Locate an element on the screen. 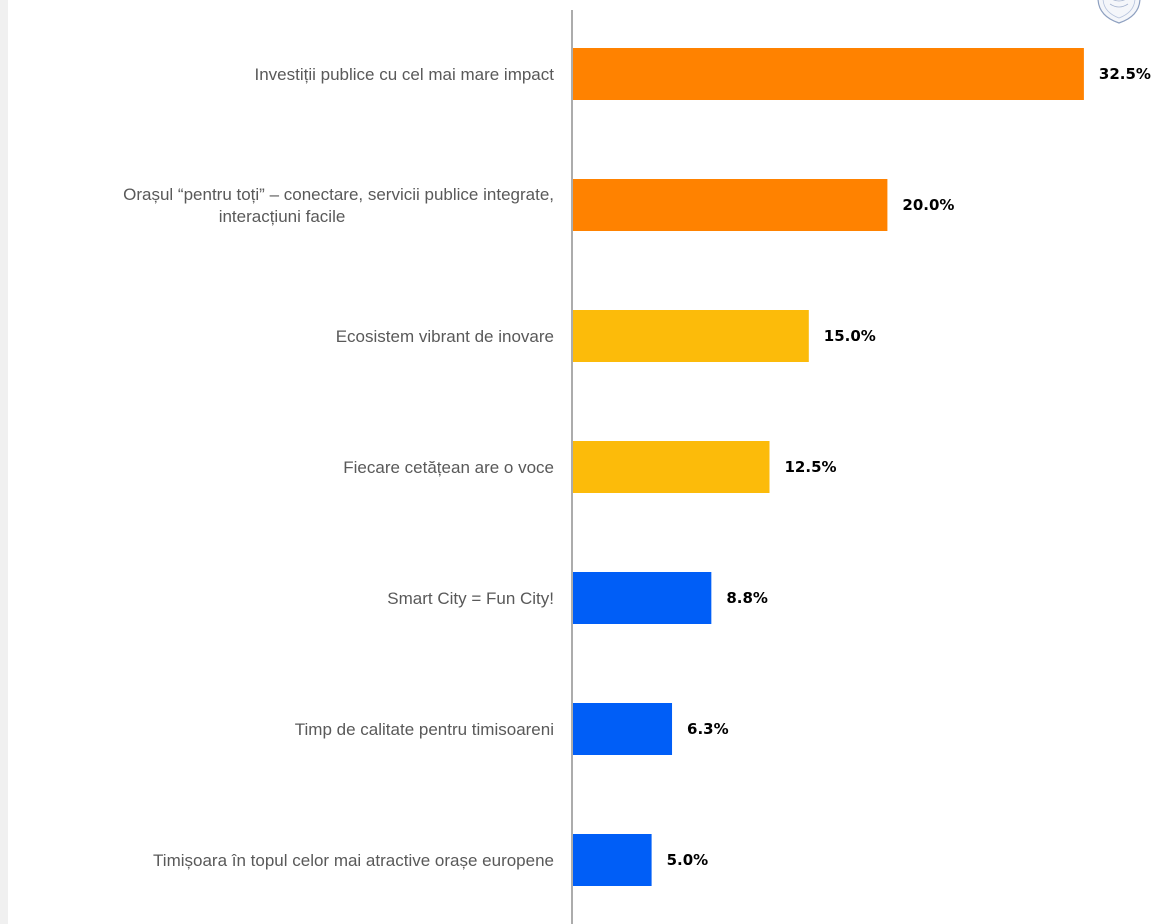 The image size is (1155, 924). category-label-5: Smart City = Fun City! is located at coordinates (470, 598).